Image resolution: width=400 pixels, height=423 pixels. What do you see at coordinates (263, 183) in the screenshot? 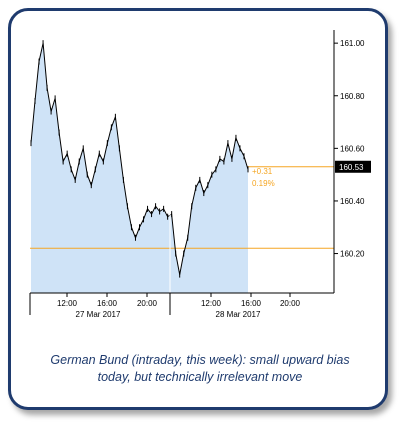
I see `change-pct-label: 0.19%` at bounding box center [263, 183].